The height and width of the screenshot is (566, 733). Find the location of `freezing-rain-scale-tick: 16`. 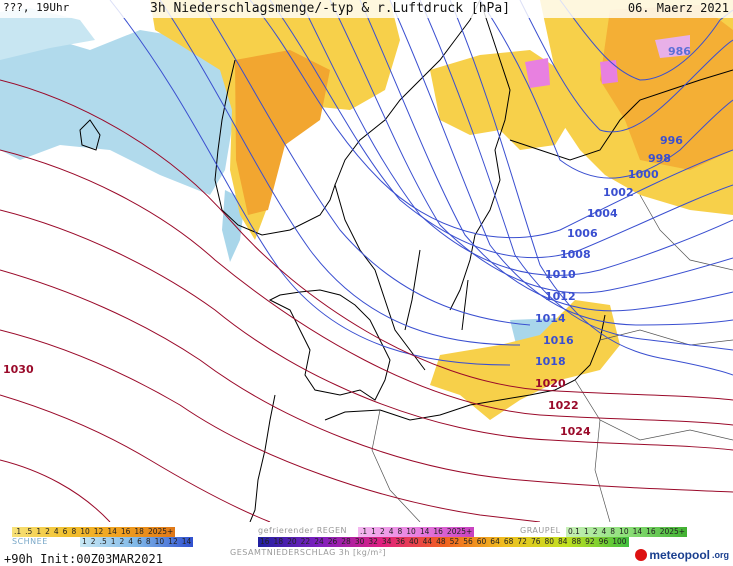

freezing-rain-scale-tick: 16 is located at coordinates (438, 531).